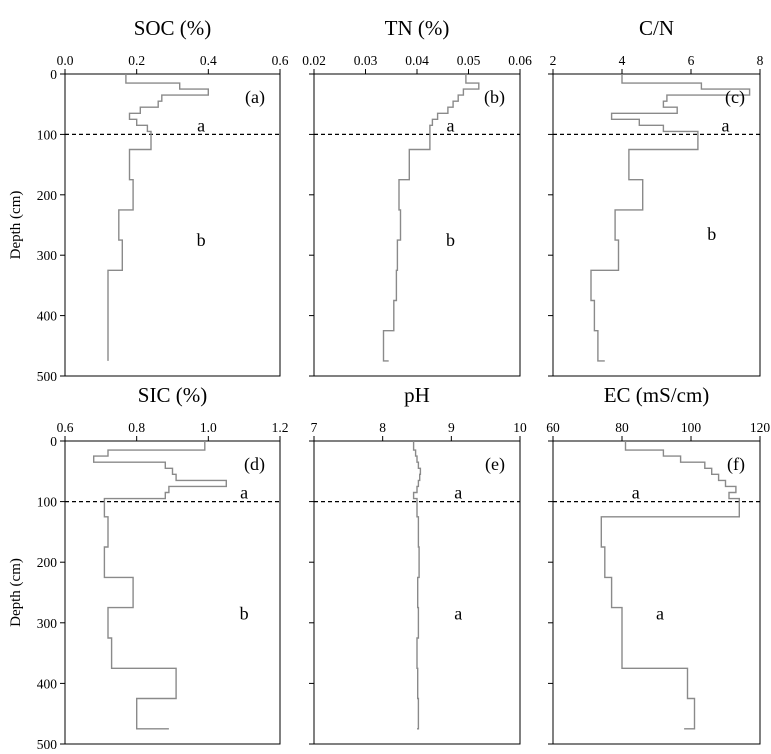  Describe the element at coordinates (520, 427) in the screenshot. I see `panel-5-xtick-label: 10` at that location.